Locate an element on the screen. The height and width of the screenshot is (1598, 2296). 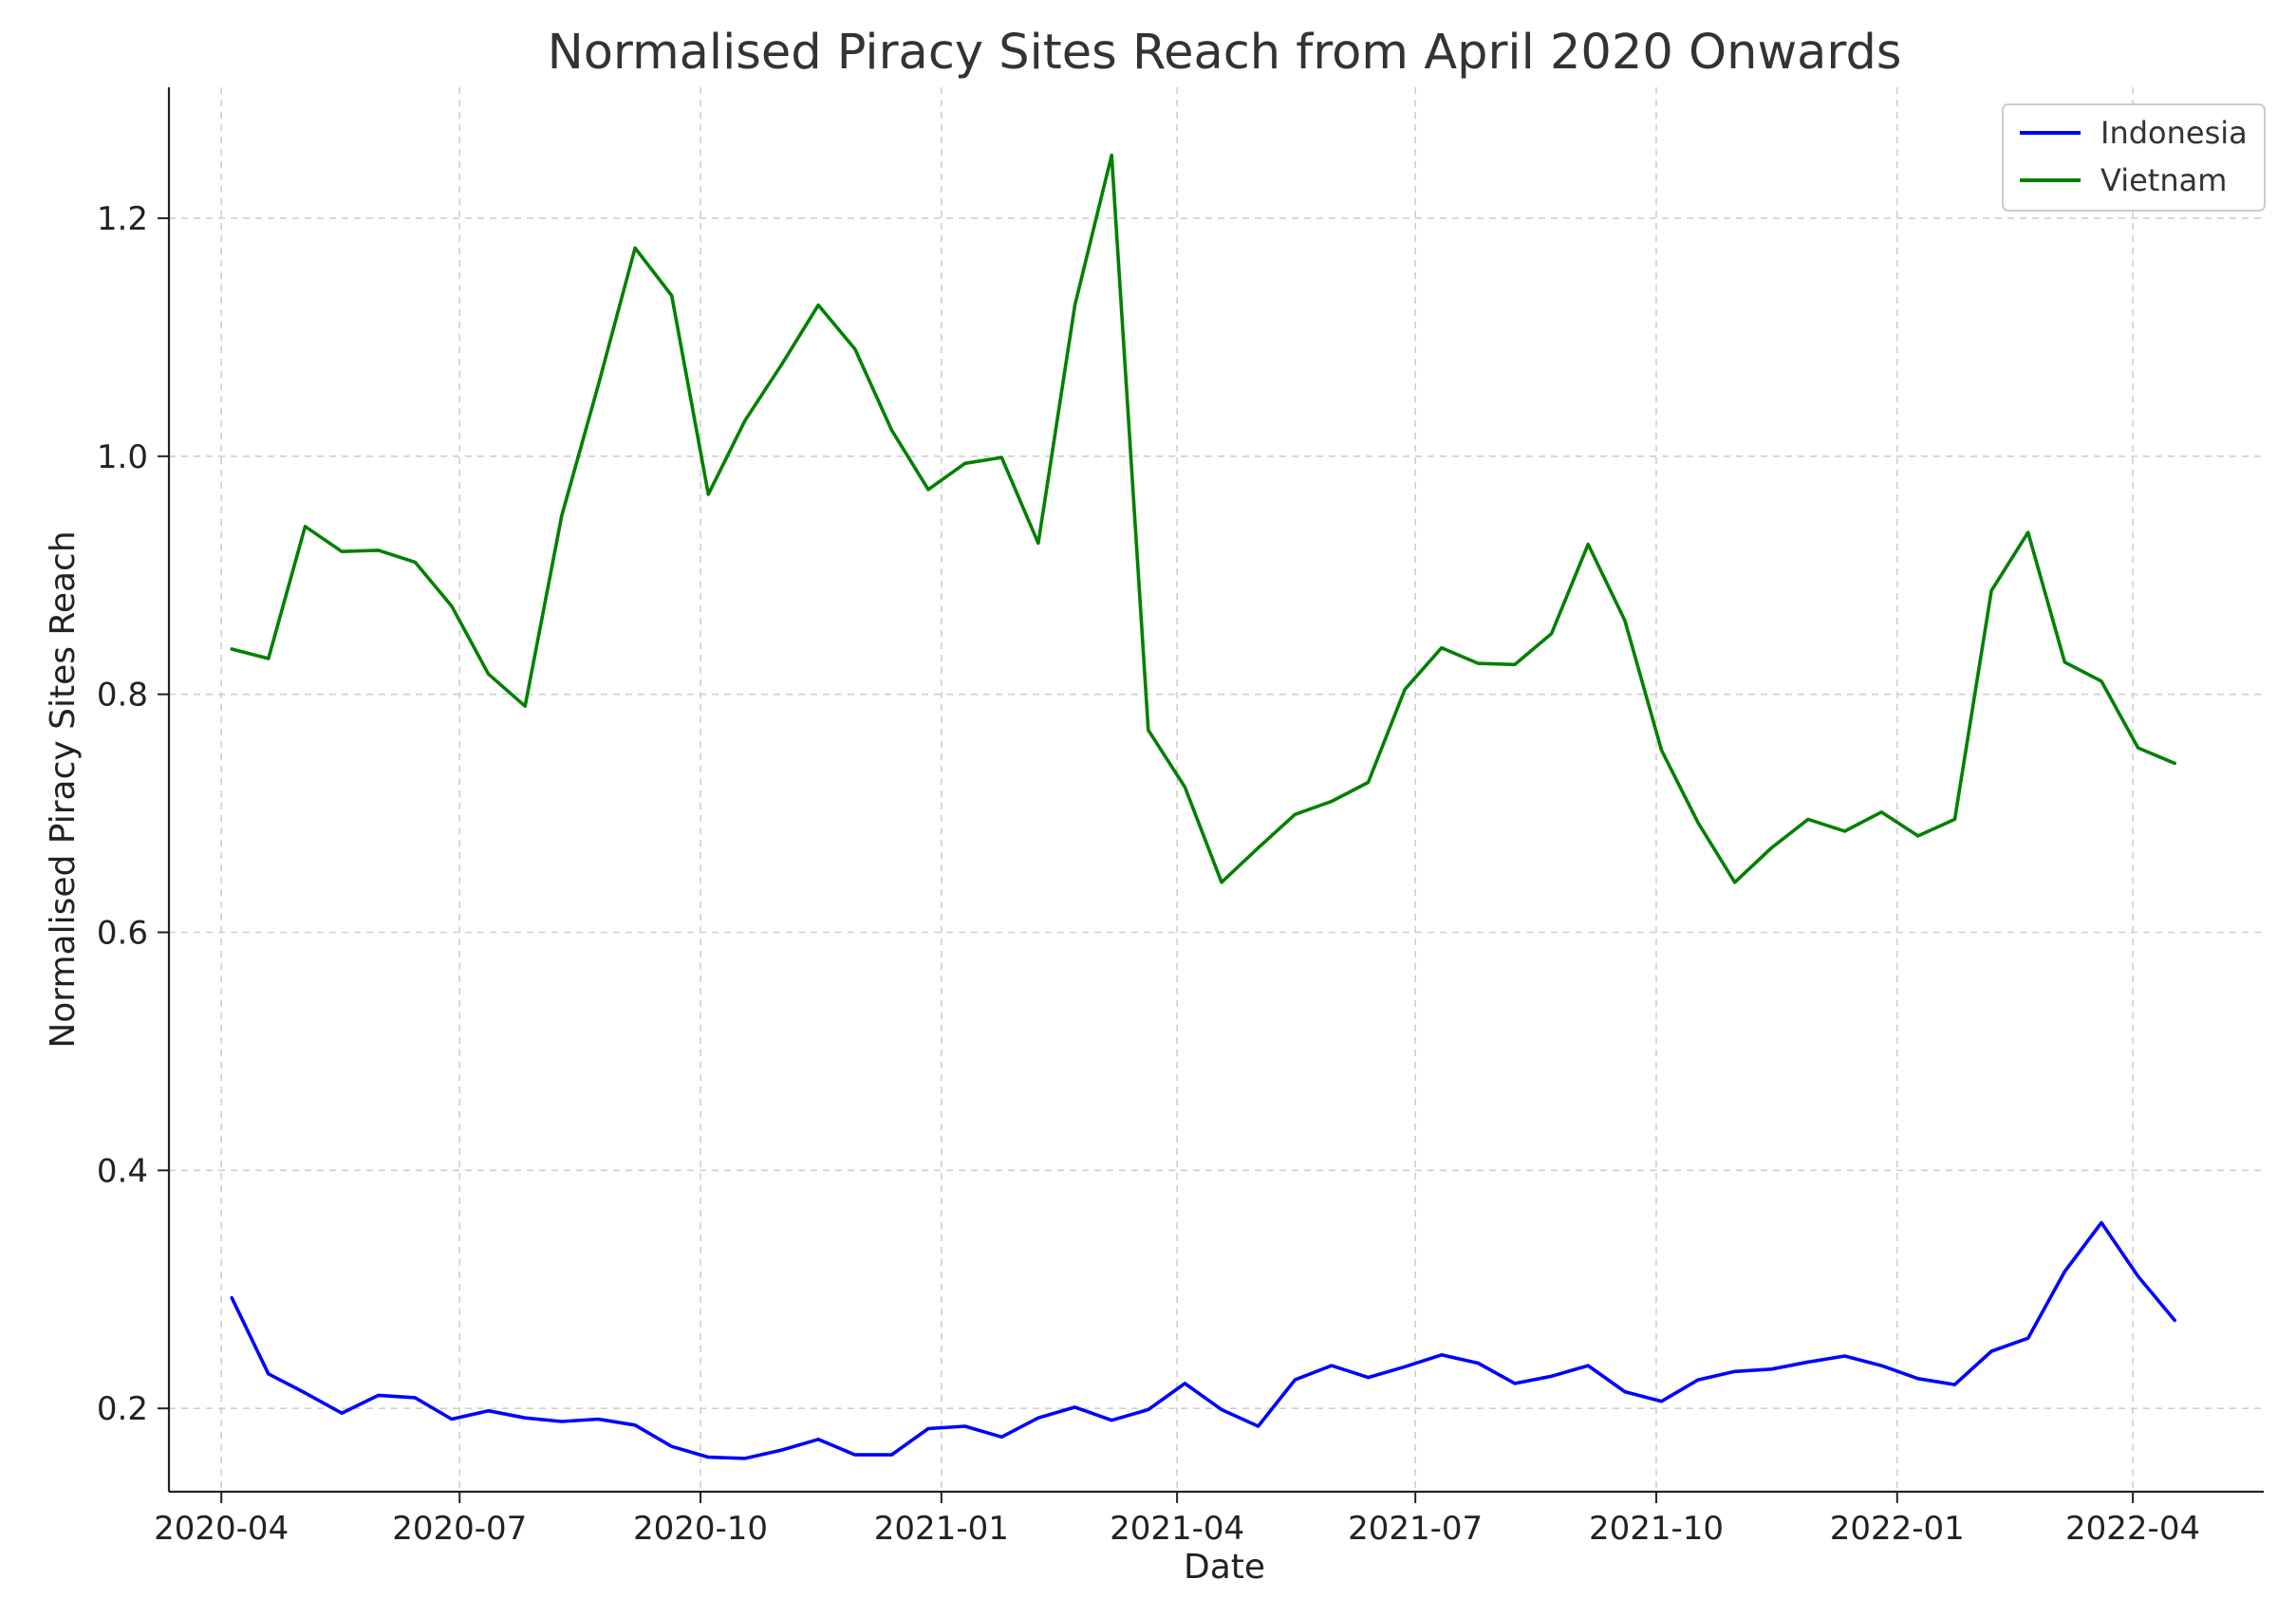
x-tick-label: 2021-04 is located at coordinates (1177, 1529).